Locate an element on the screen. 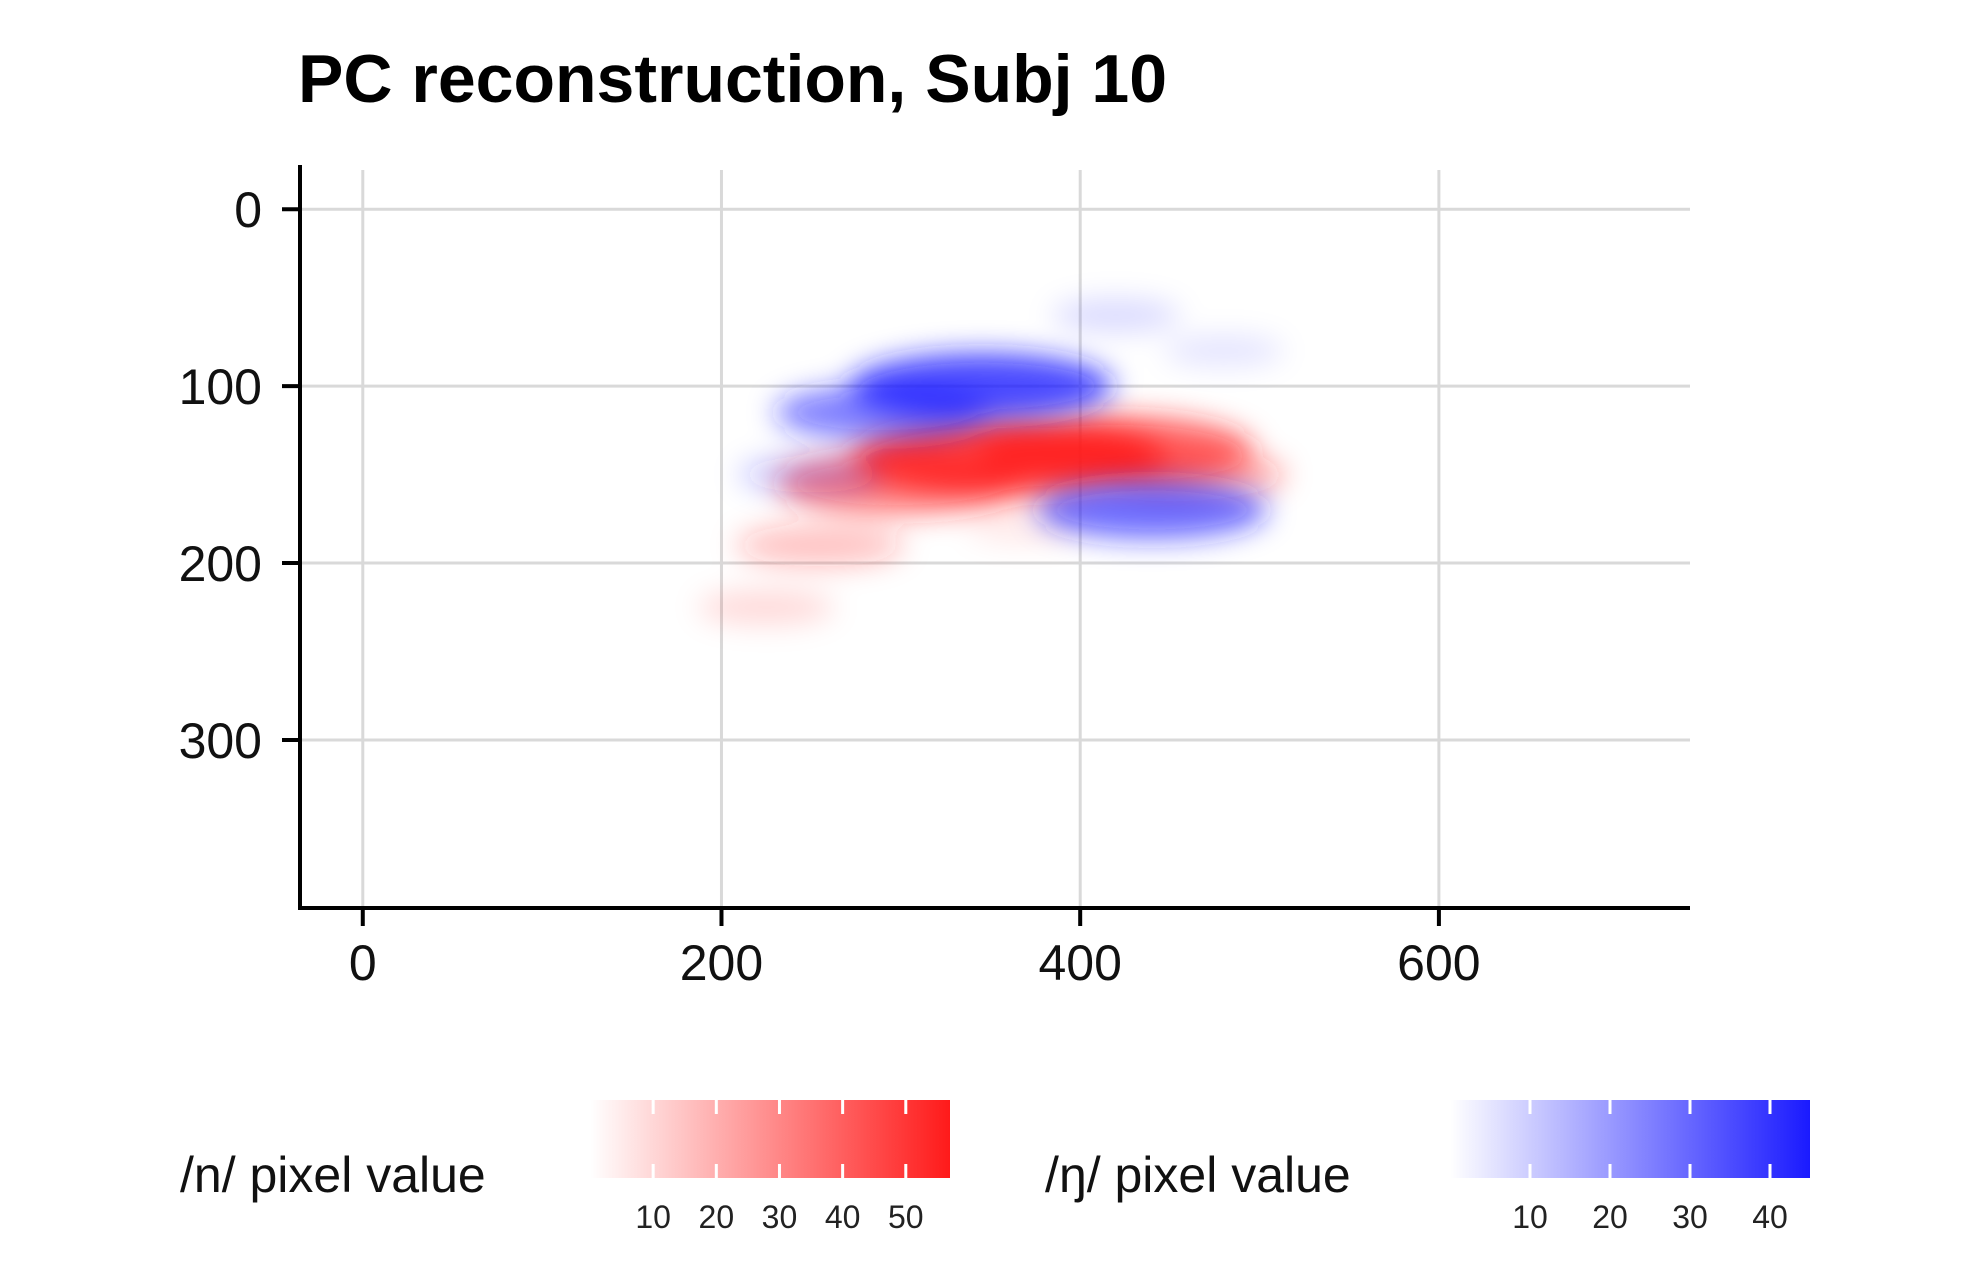 This screenshot has width=1962, height=1270. heatmap-layer is located at coordinates (992, 462).